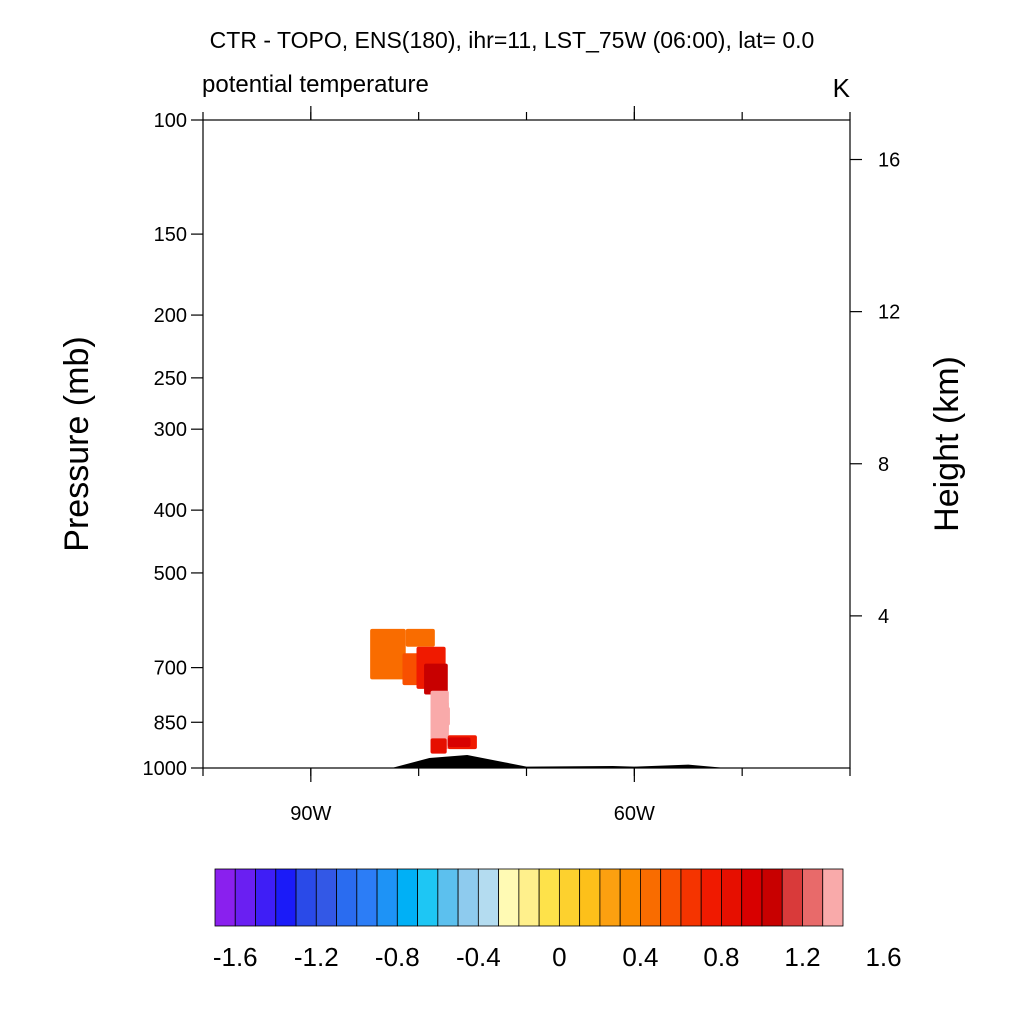 The height and width of the screenshot is (1024, 1024). Describe the element at coordinates (170, 379) in the screenshot. I see `y-tick-label: 250` at that location.